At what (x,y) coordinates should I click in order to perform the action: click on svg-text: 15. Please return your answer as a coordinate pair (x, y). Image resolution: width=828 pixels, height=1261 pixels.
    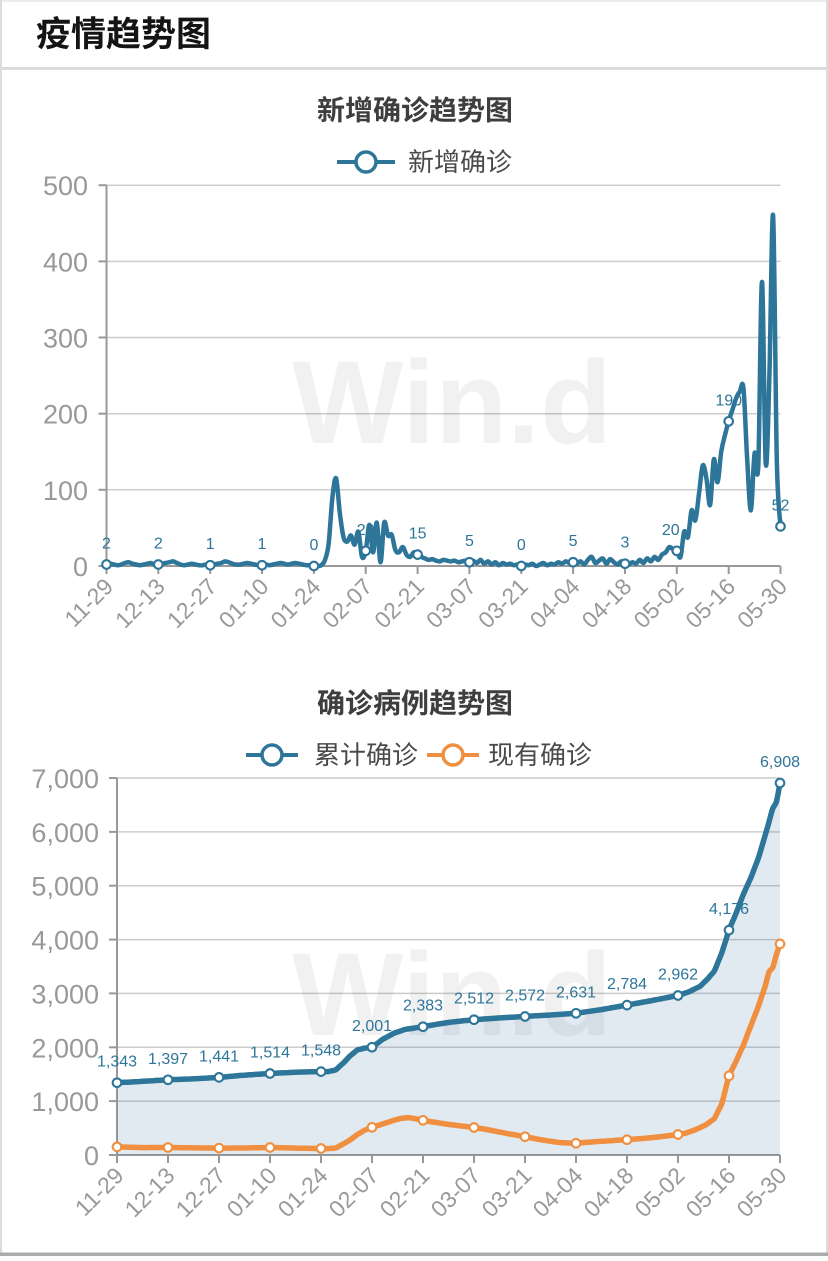
    Looking at the image, I should click on (418, 534).